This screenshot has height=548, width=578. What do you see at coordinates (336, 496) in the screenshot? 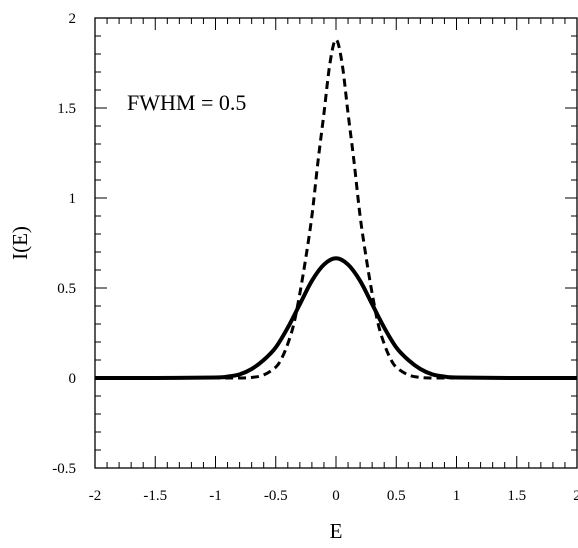
I see `x-tick-label: 0` at bounding box center [336, 496].